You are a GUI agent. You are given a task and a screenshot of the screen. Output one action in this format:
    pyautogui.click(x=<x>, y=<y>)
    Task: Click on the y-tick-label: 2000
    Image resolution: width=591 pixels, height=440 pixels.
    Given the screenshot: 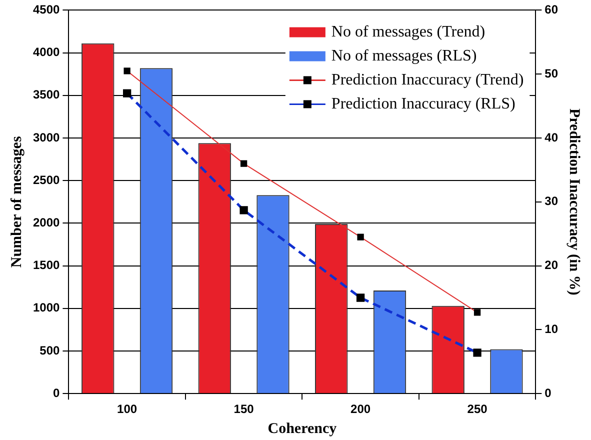 What is the action you would take?
    pyautogui.click(x=46, y=223)
    